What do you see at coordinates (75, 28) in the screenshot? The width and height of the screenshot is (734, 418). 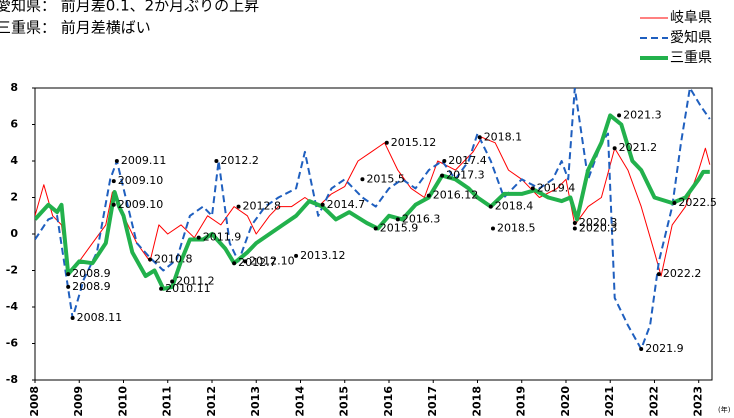 I see `title-line: 三重県： 前月差横ばい` at bounding box center [75, 28].